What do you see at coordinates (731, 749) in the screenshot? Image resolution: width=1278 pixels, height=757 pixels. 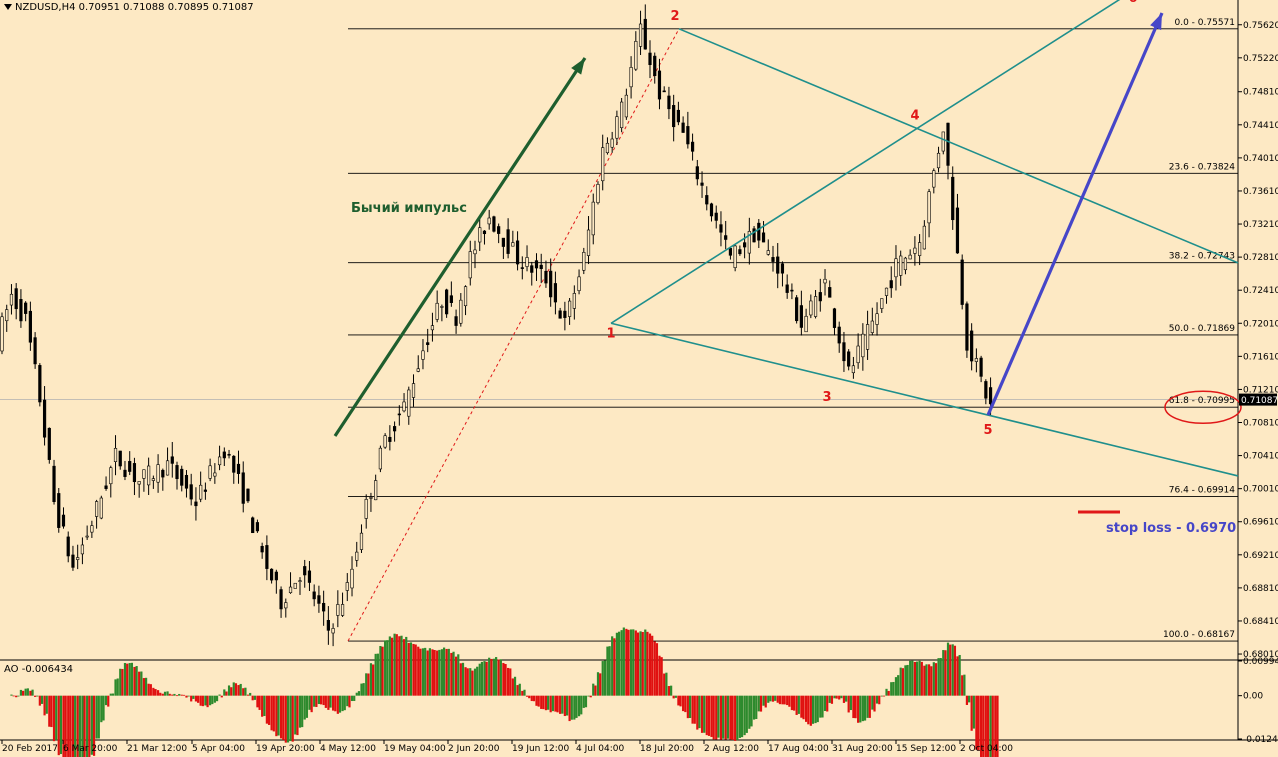 I see `time-tick-label: 2 Aug 12:00` at bounding box center [731, 749].